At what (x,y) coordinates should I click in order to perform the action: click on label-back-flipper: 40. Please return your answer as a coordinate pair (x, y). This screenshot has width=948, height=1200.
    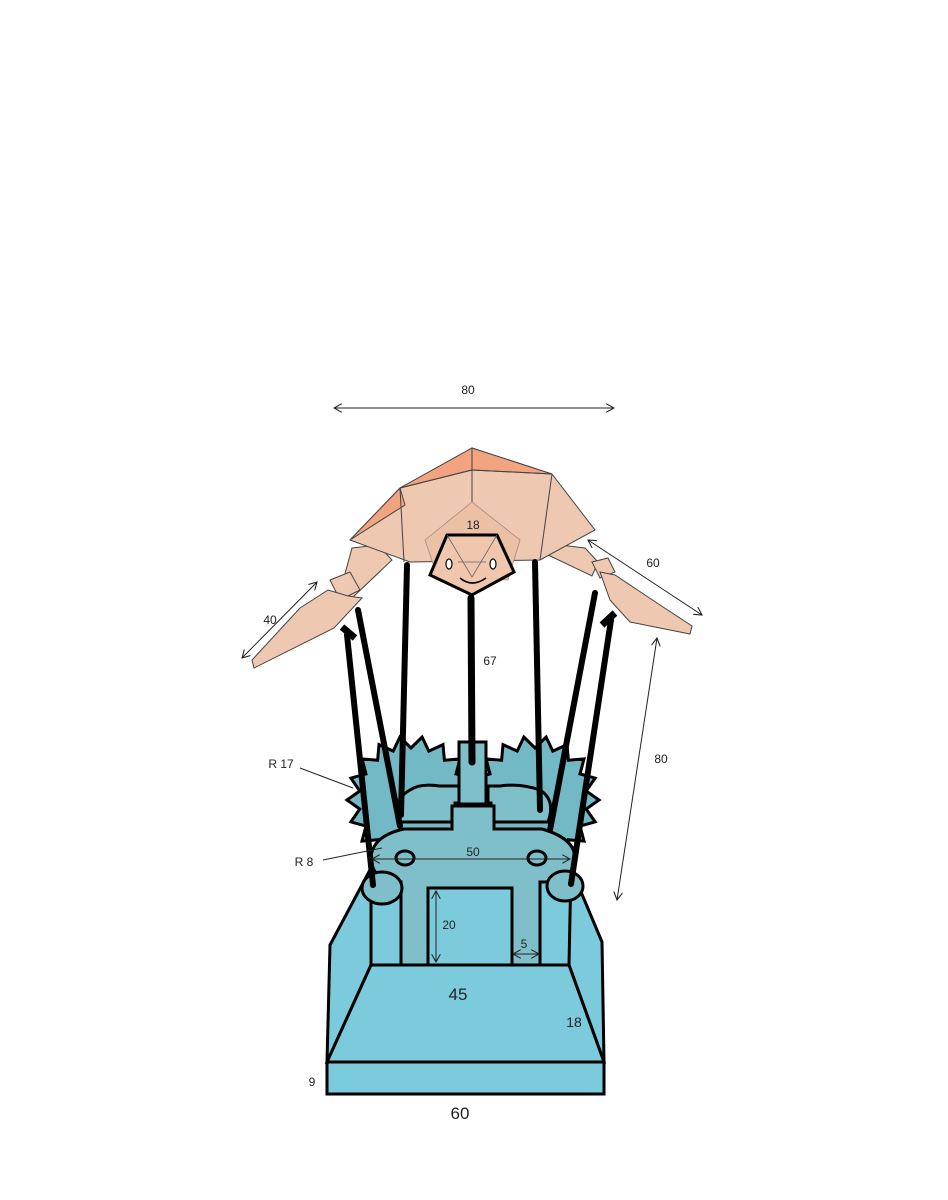
    Looking at the image, I should click on (270, 620).